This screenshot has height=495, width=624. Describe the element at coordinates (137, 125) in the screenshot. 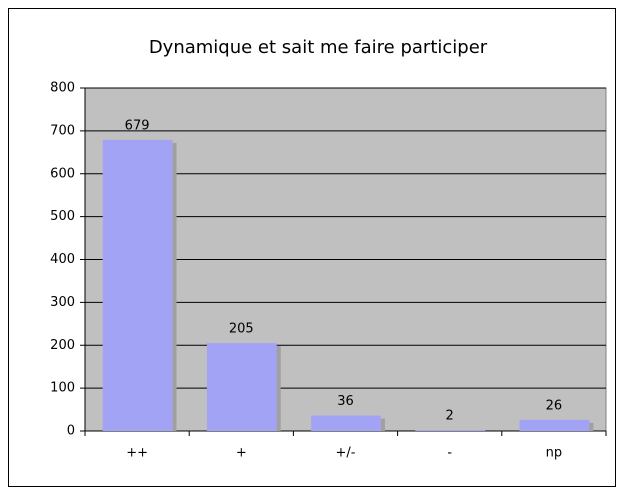

I see `data-label: 679` at that location.